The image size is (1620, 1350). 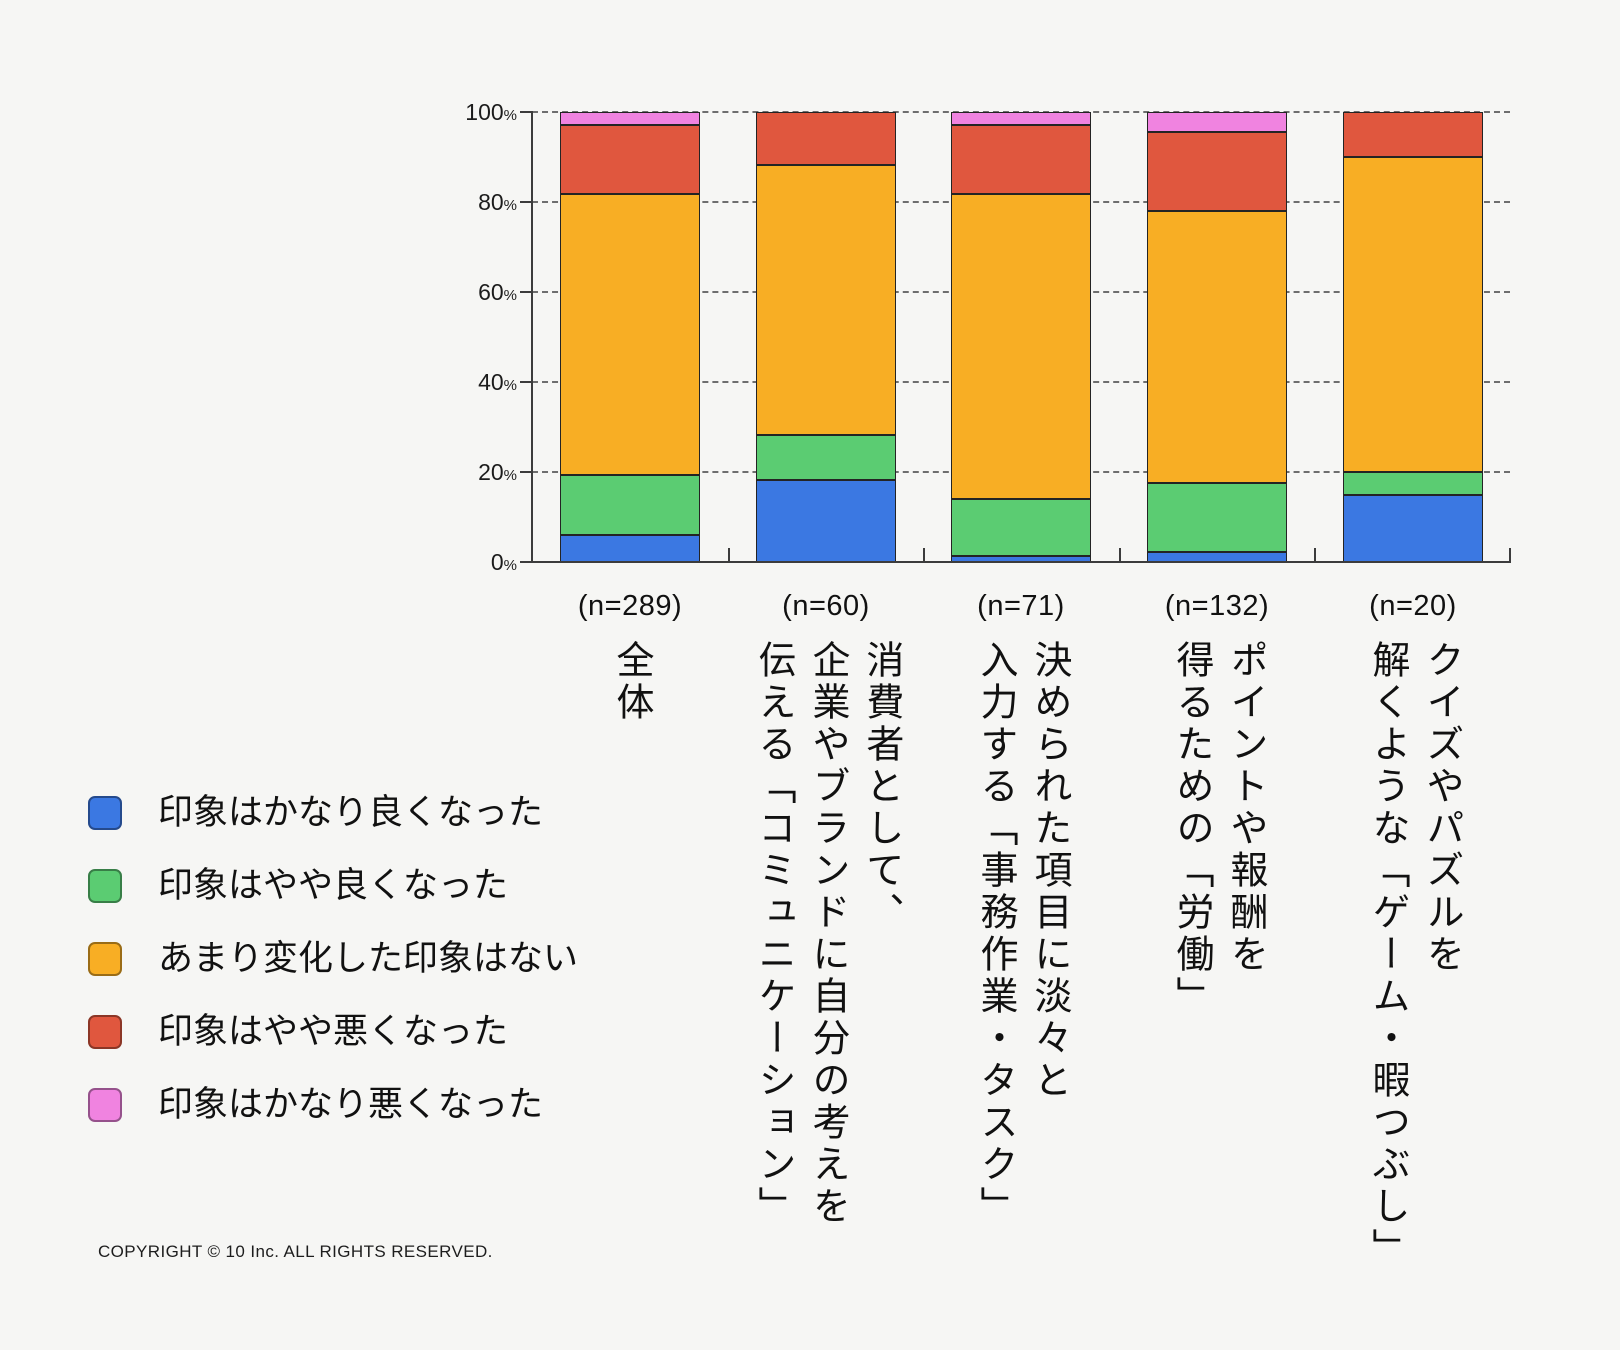 I want to click on y-axis-label-0: 0%, so click(x=448, y=564).